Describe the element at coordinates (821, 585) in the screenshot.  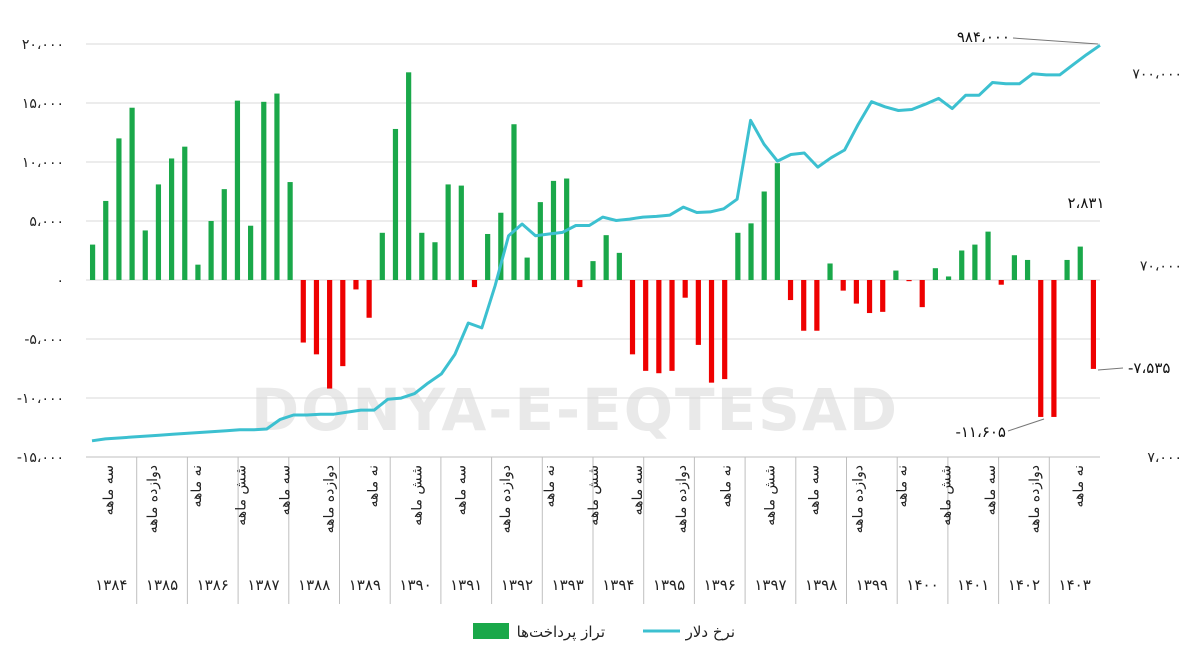
I see `year-label: ۱۳۹۸` at that location.